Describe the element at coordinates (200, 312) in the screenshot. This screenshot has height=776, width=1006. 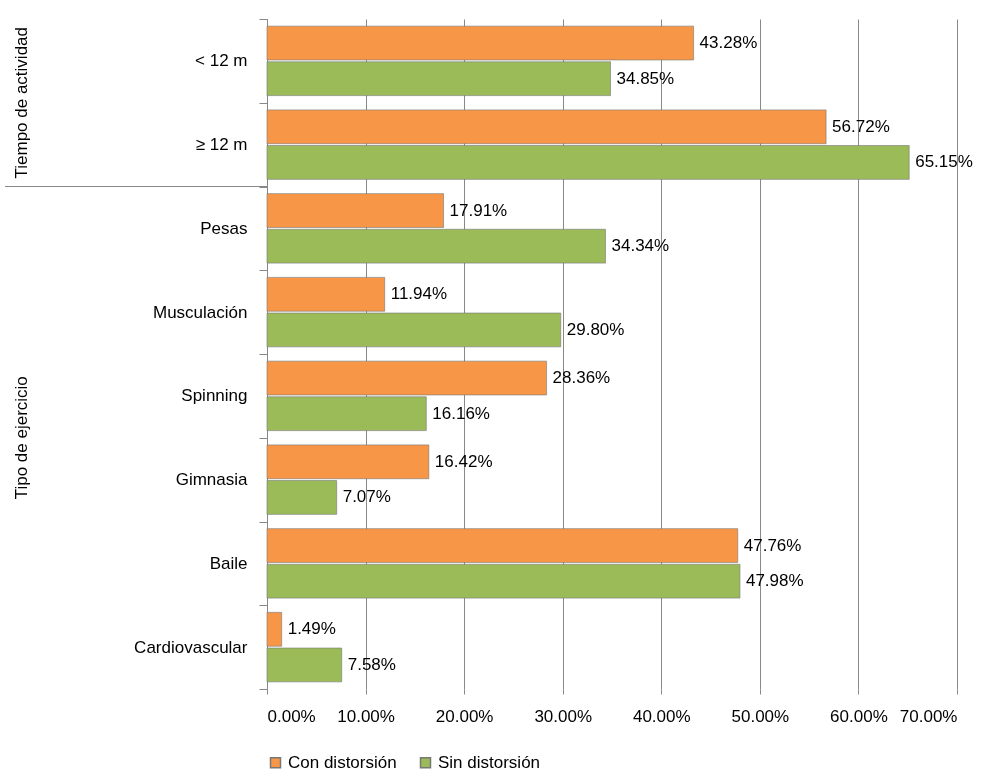
I see `y-tick-label: Musculación` at that location.